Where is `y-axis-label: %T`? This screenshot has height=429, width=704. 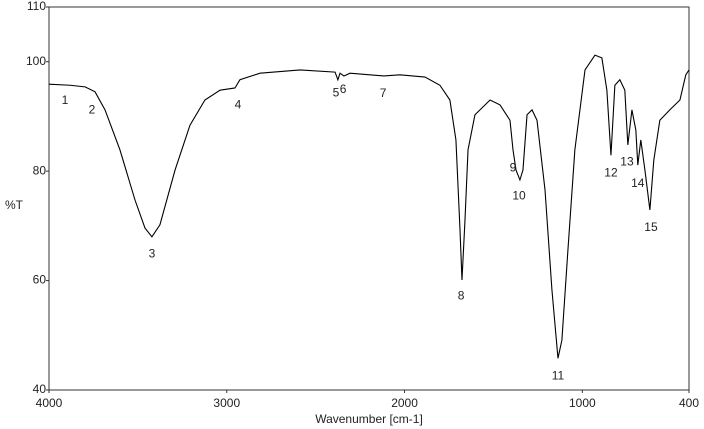
y-axis-label: %T is located at coordinates (14, 205).